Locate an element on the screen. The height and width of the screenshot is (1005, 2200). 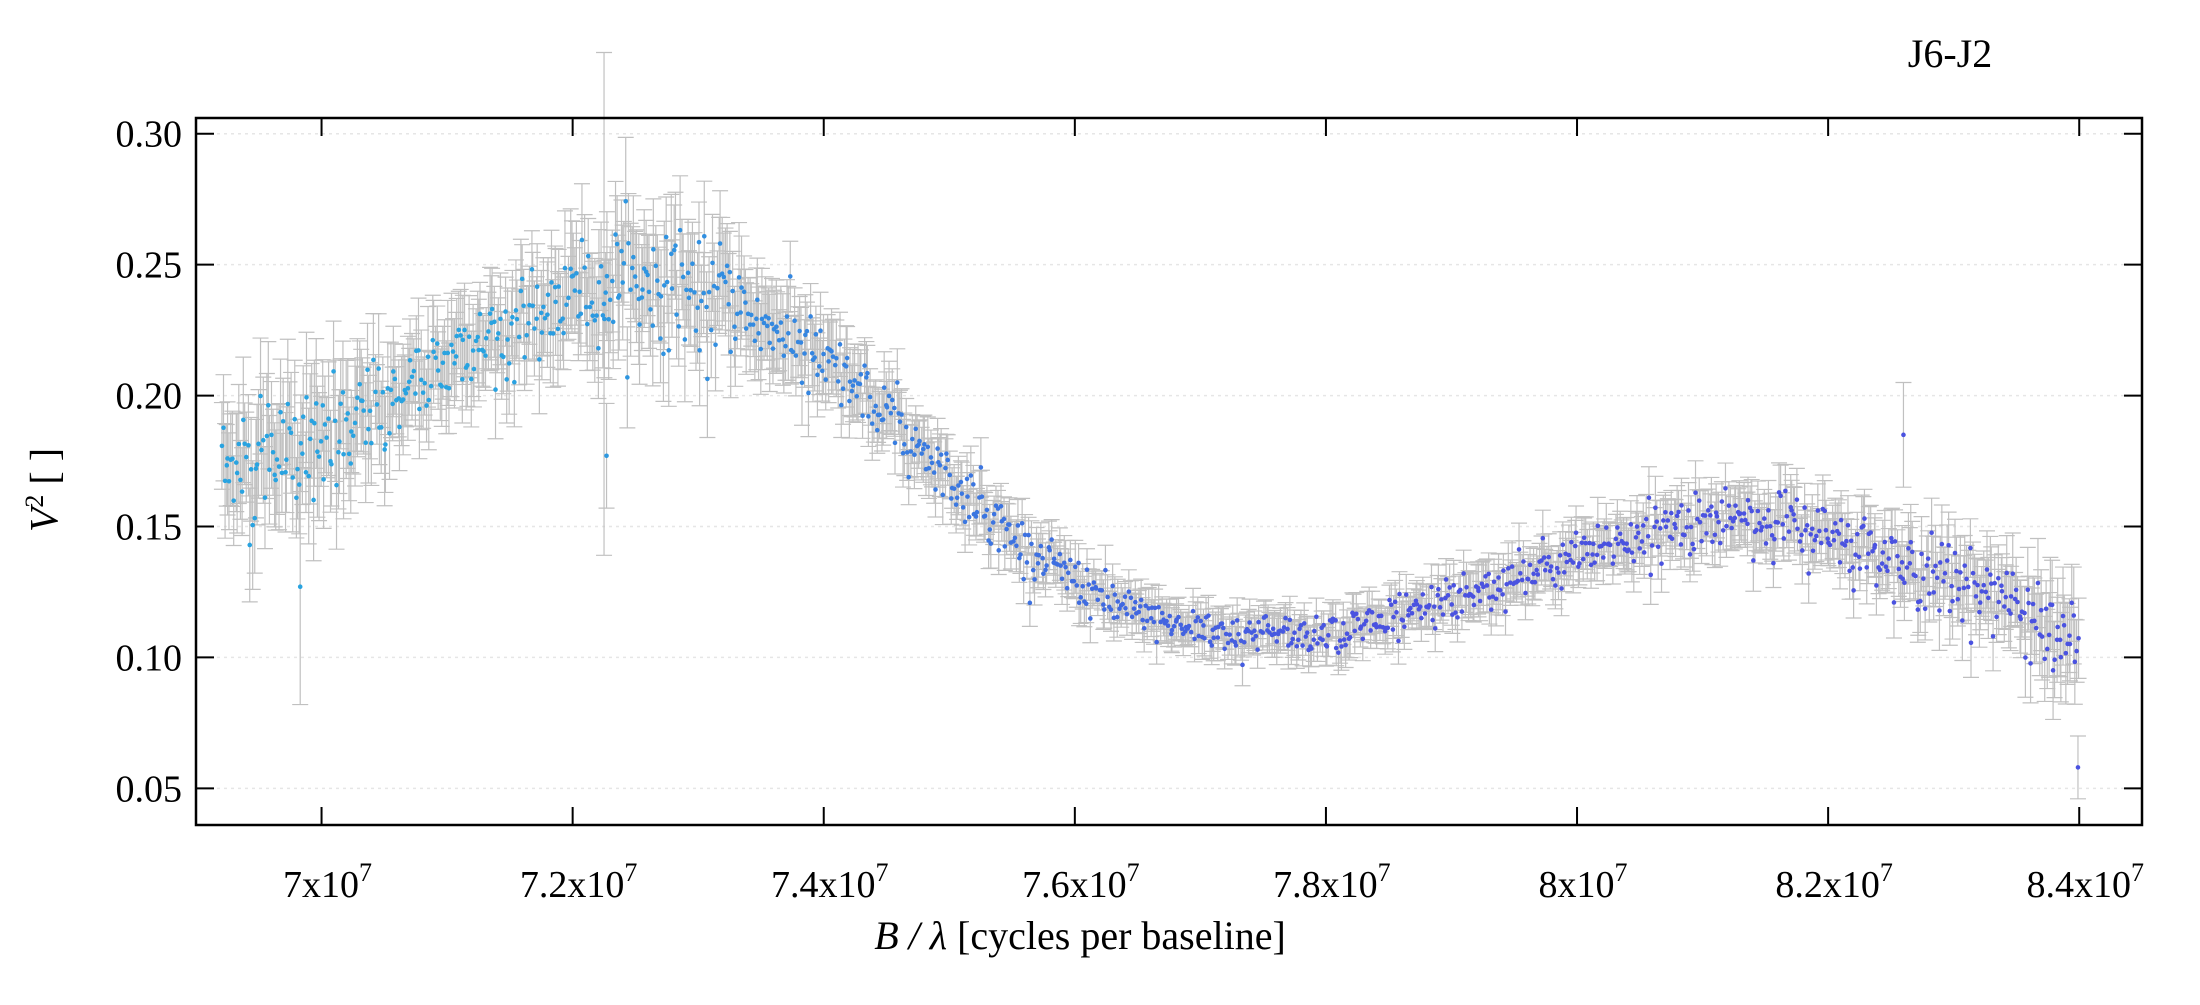
x-tick-label: 7.6x10⁷ is located at coordinates (1081, 882).